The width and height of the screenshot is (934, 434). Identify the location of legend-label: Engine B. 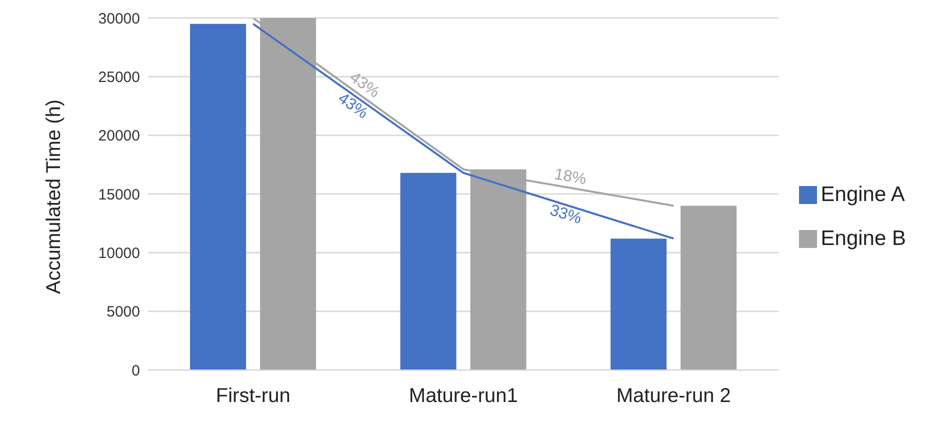
(863, 238).